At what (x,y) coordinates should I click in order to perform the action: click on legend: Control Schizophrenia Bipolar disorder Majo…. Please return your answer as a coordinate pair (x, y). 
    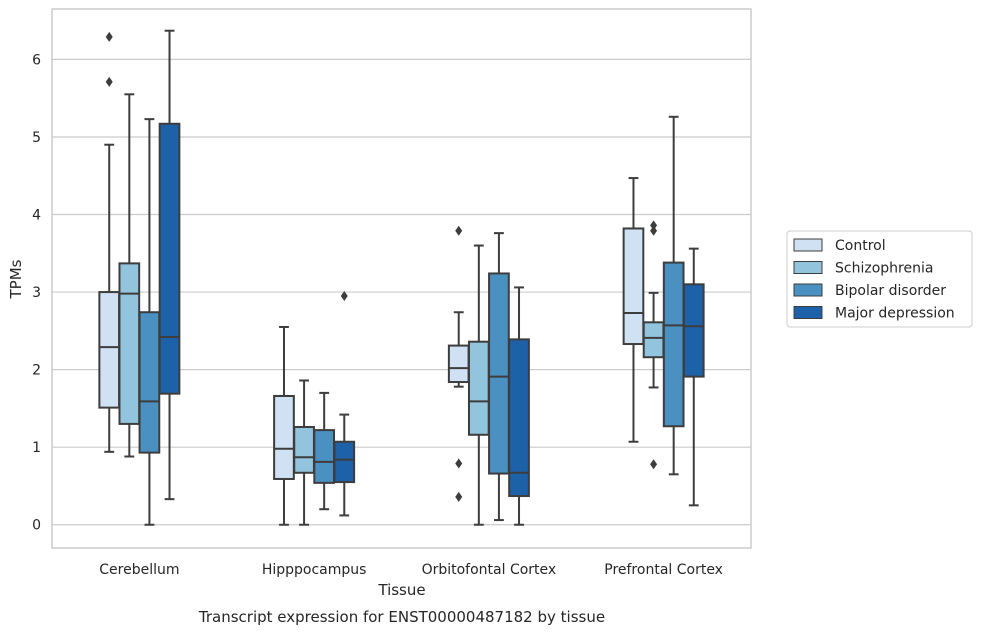
    Looking at the image, I should click on (879, 279).